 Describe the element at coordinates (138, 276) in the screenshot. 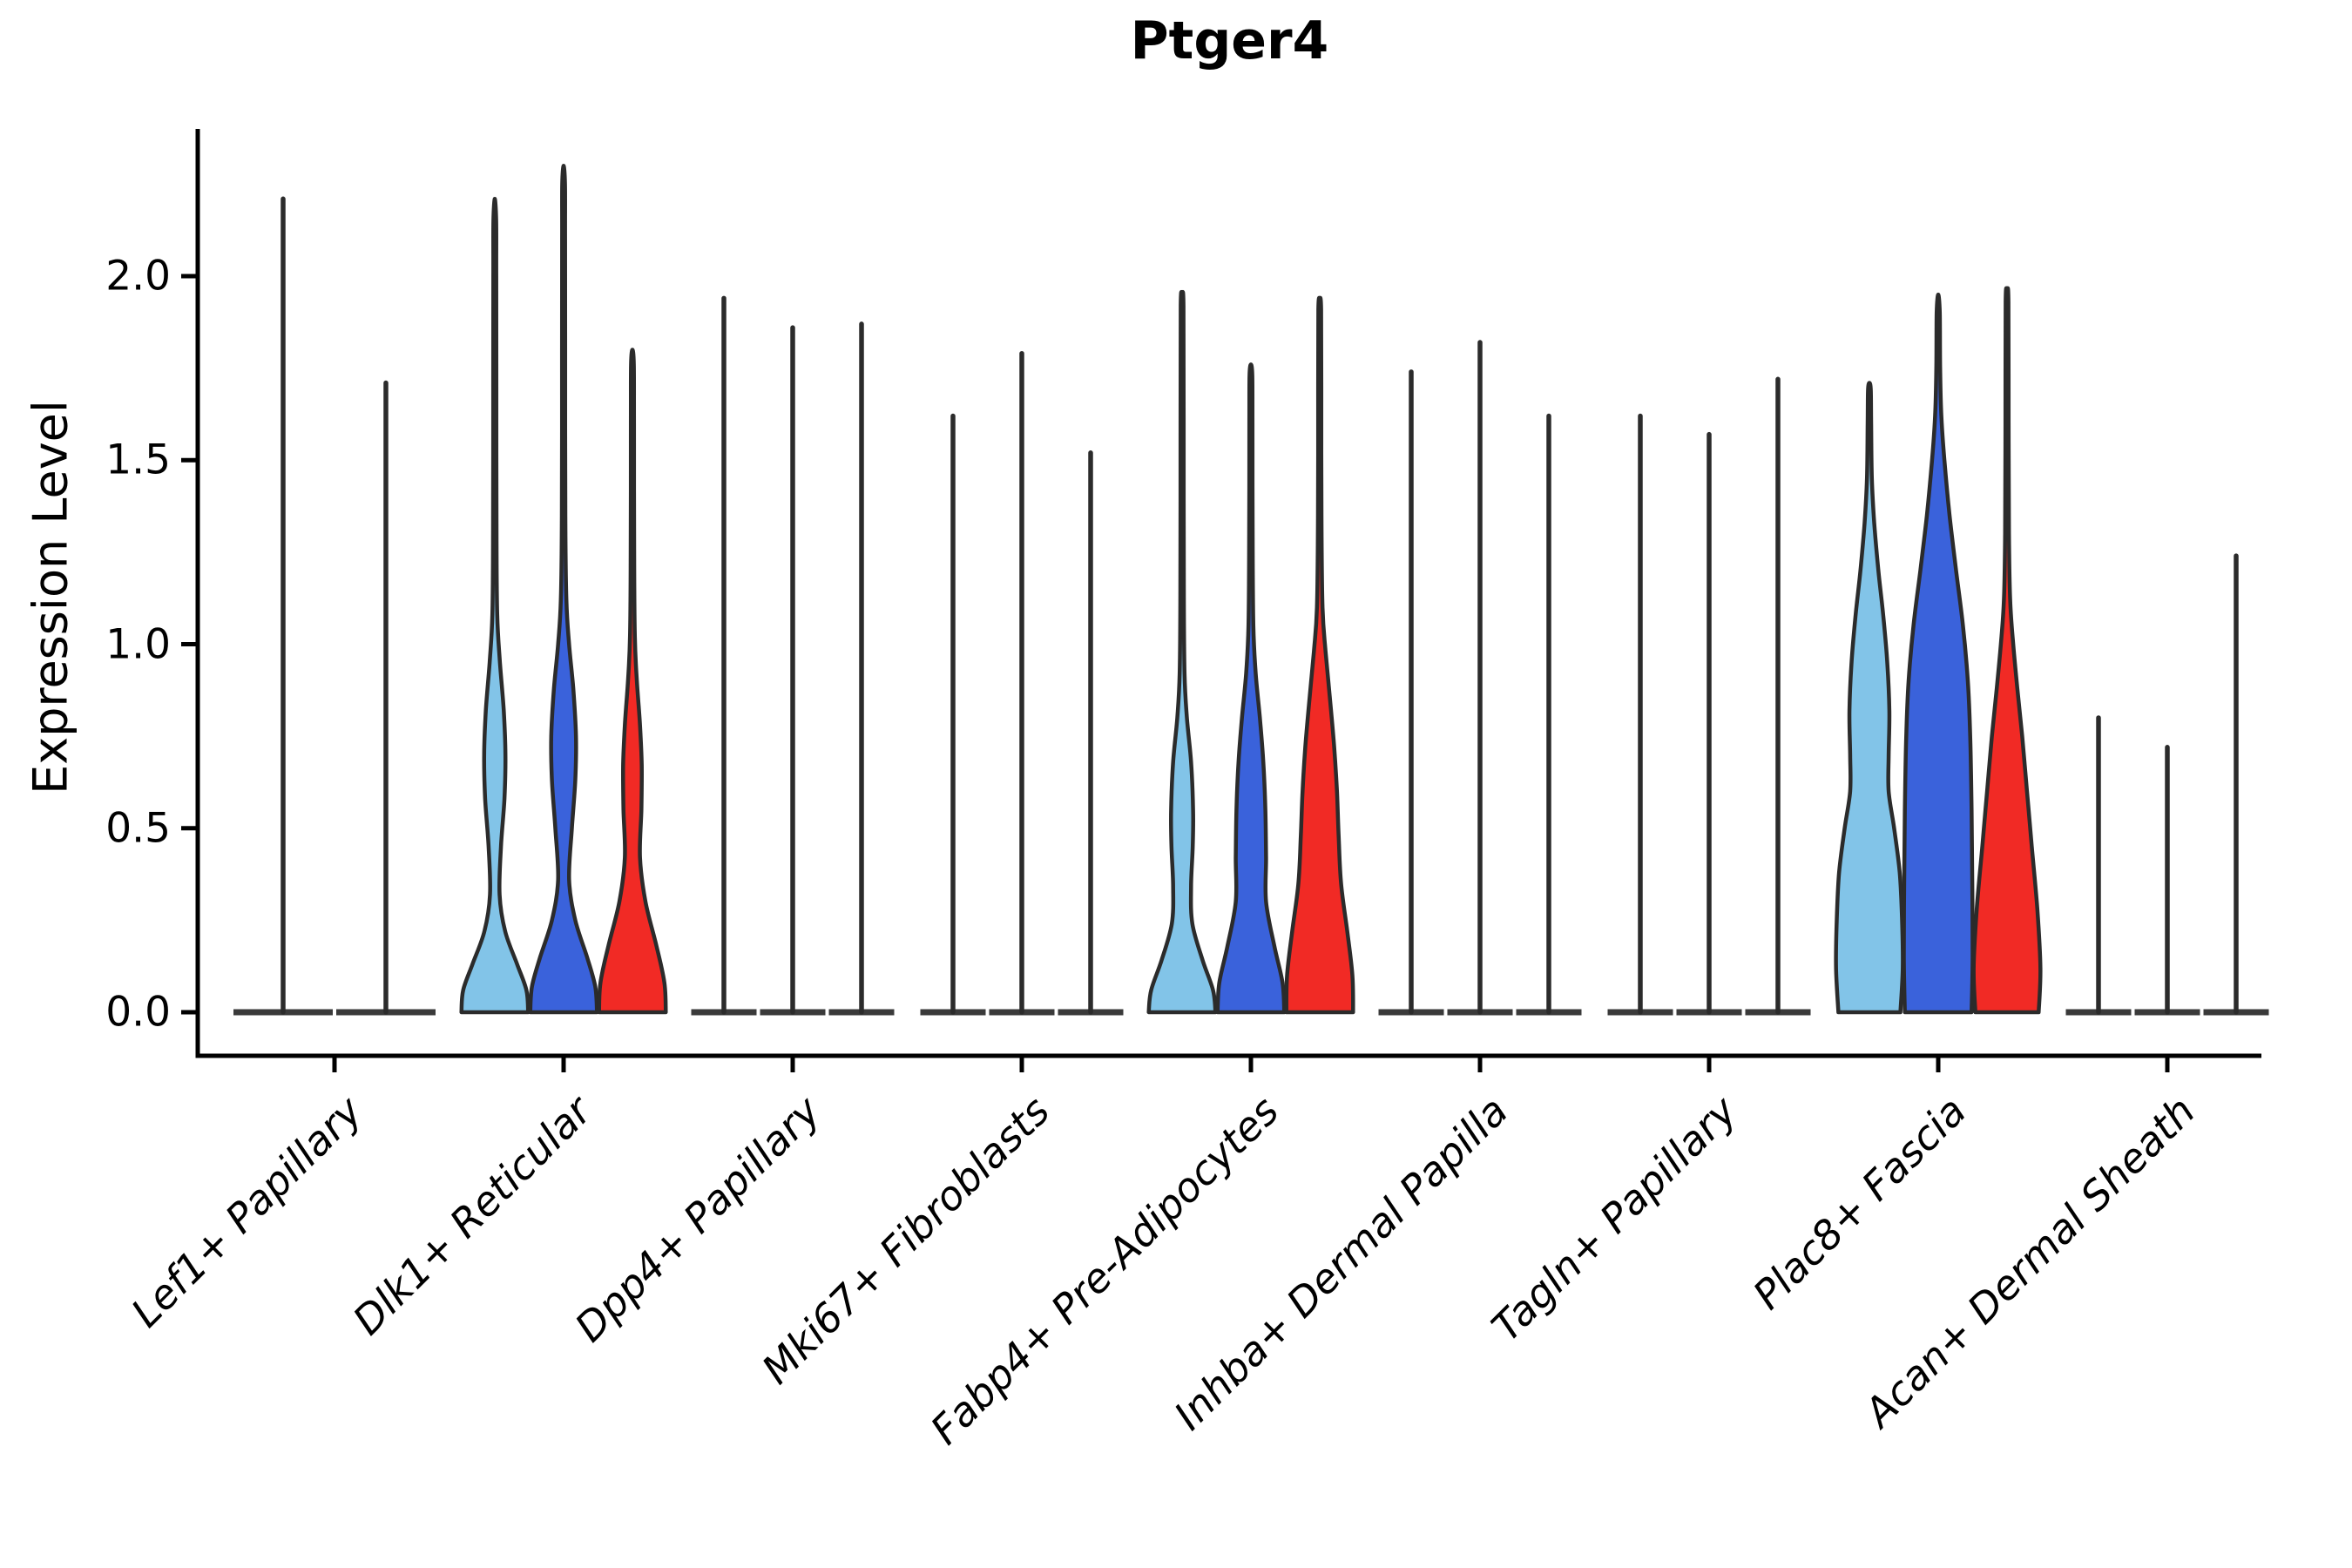

I see `y-tick-label: 2.0` at that location.